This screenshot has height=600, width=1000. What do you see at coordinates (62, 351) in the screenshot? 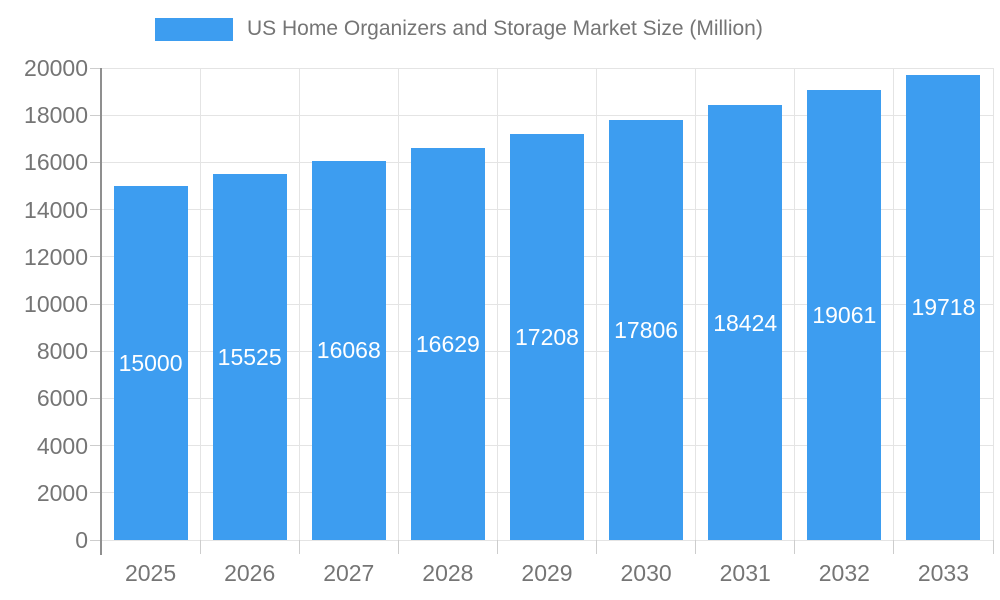
I see `y-axis-label: 8000` at bounding box center [62, 351].